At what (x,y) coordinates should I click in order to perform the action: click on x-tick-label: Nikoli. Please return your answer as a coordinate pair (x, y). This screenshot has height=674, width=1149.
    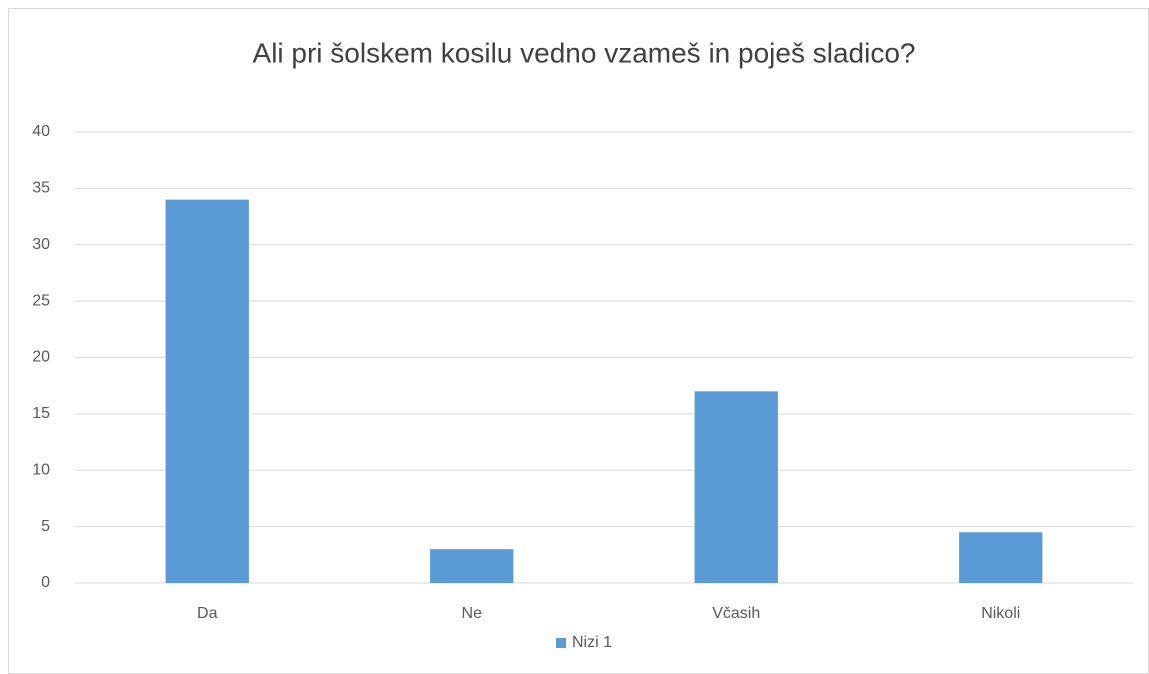
    Looking at the image, I should click on (1000, 613).